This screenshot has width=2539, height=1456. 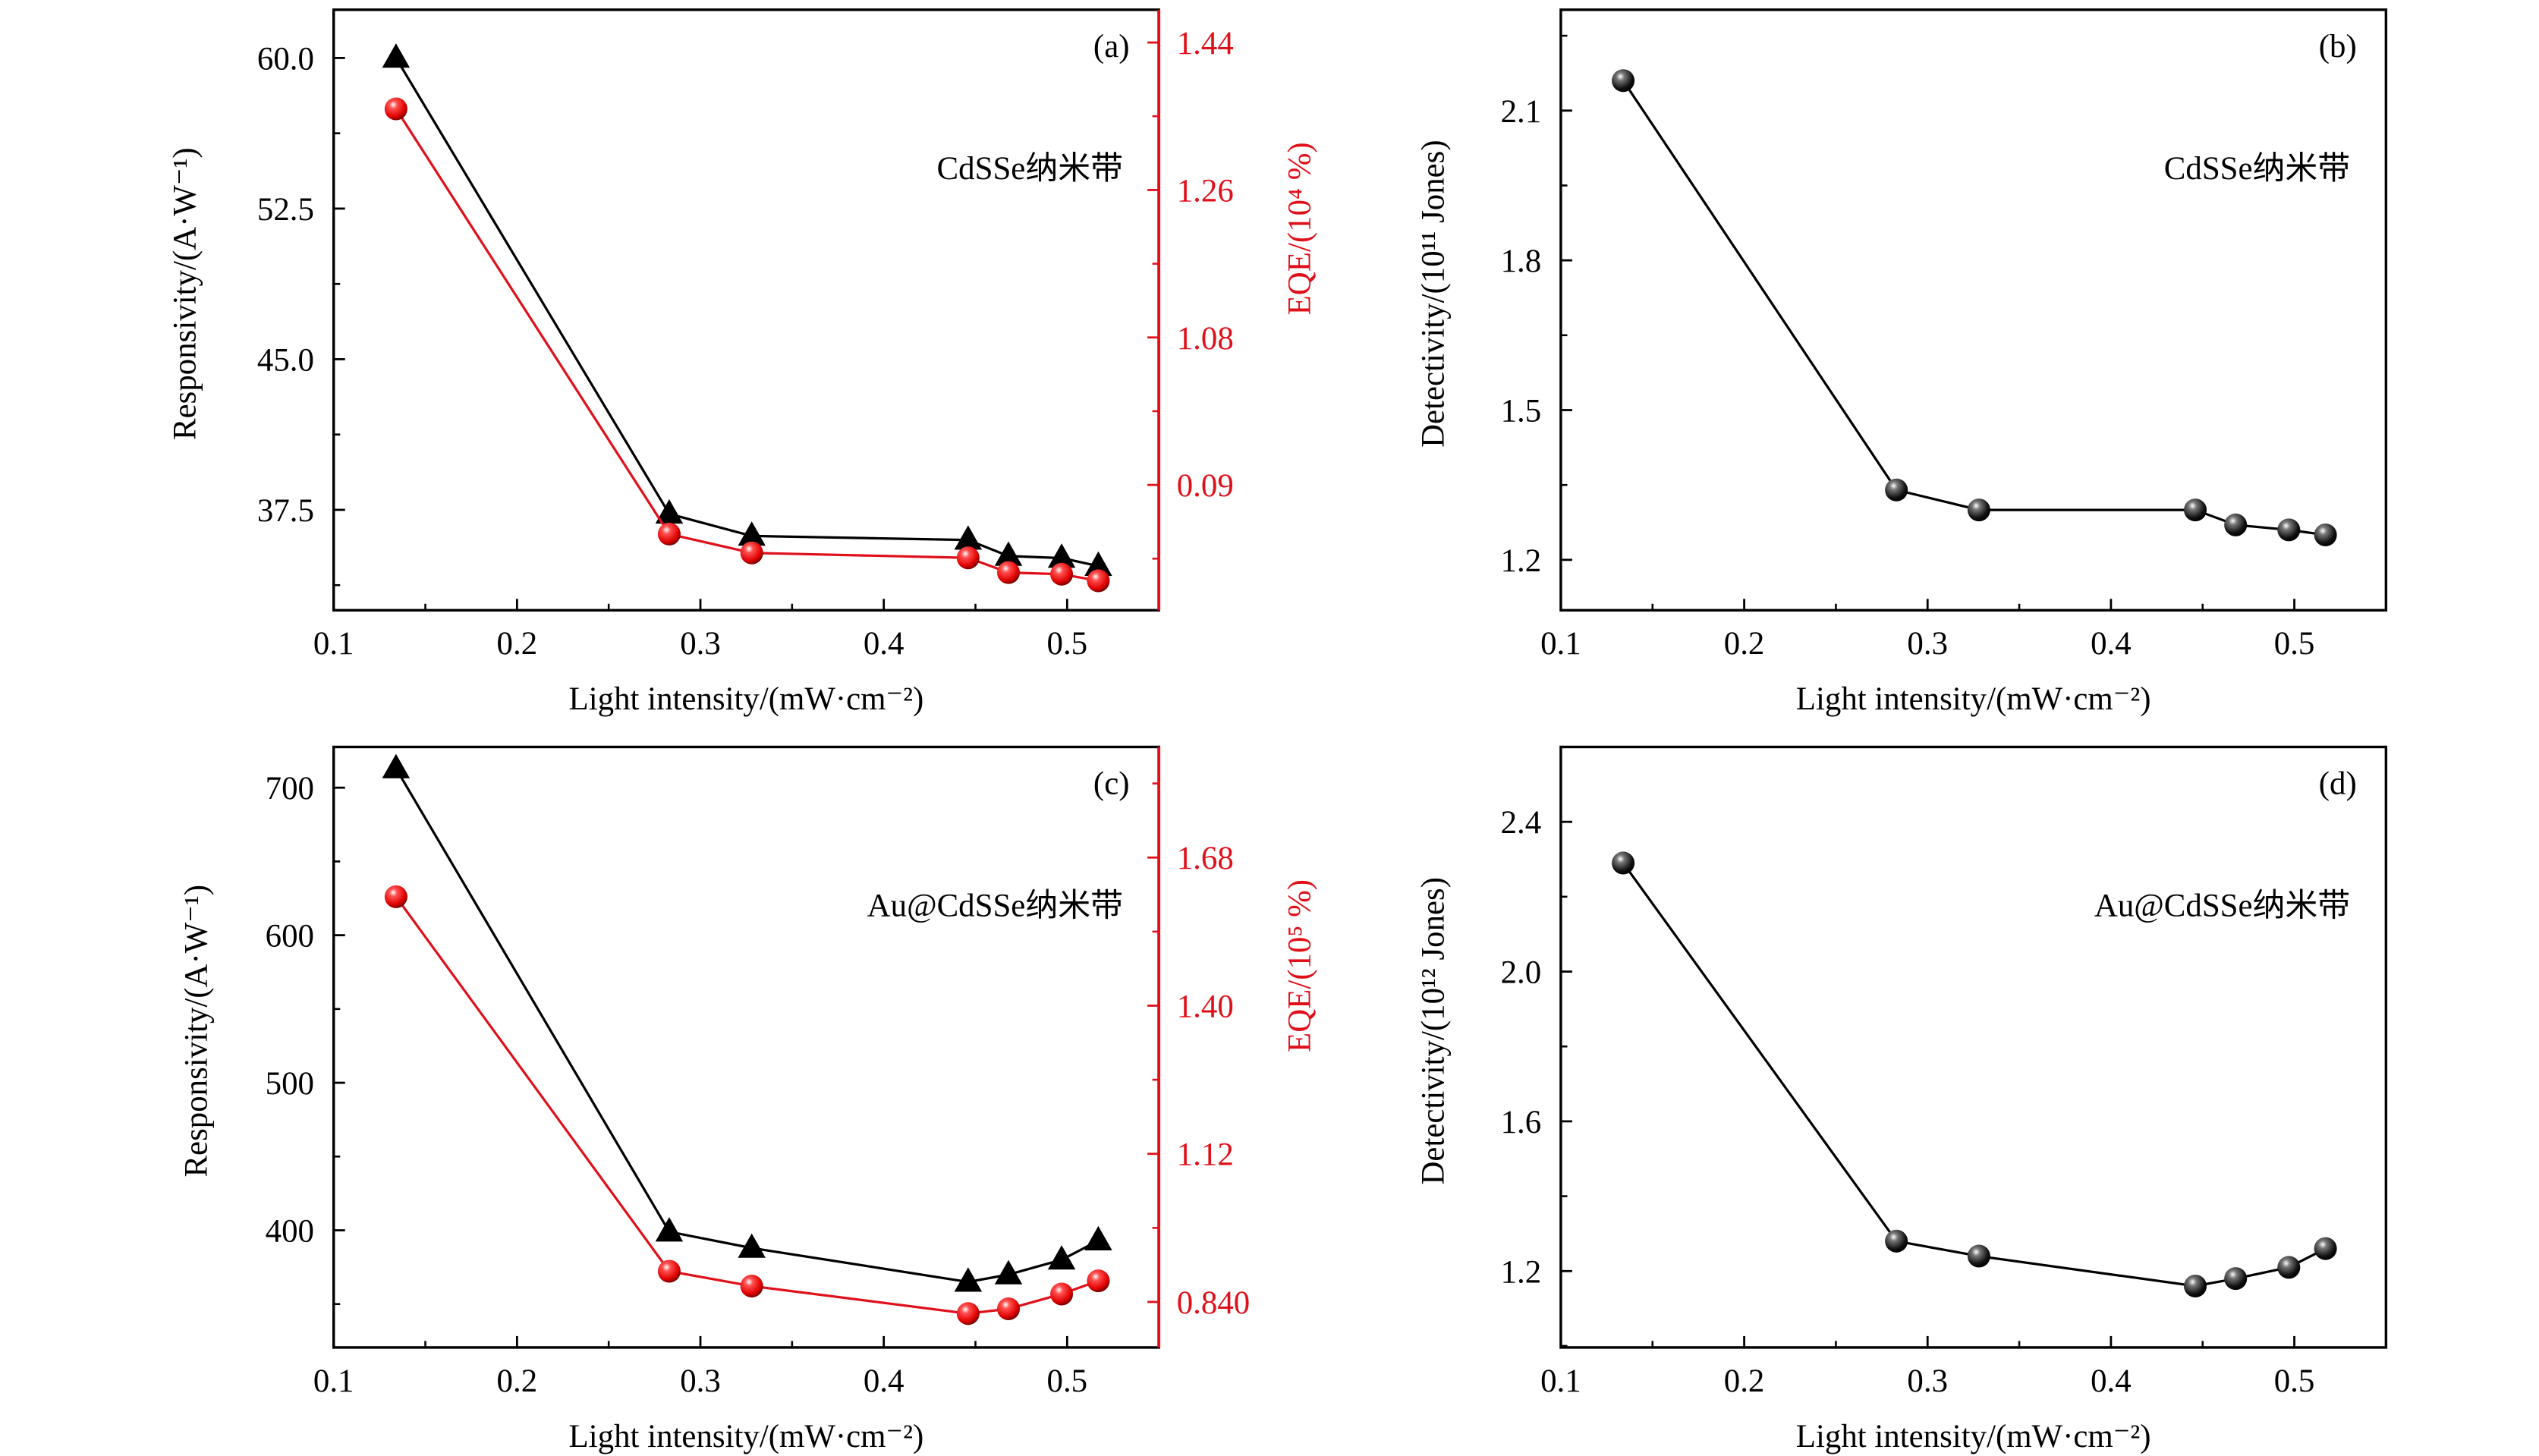 I want to click on panel-label: (d), so click(x=2338, y=784).